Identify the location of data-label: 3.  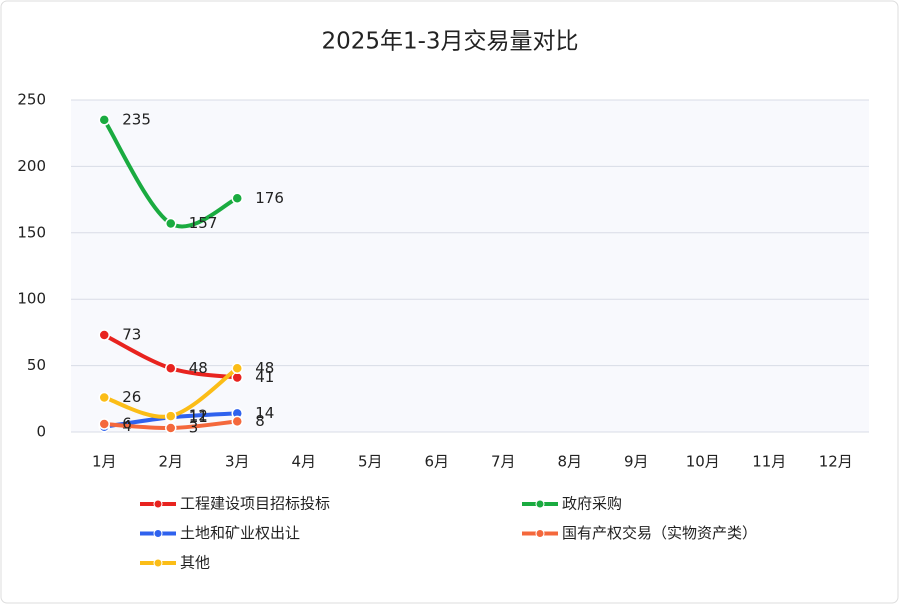
(194, 428).